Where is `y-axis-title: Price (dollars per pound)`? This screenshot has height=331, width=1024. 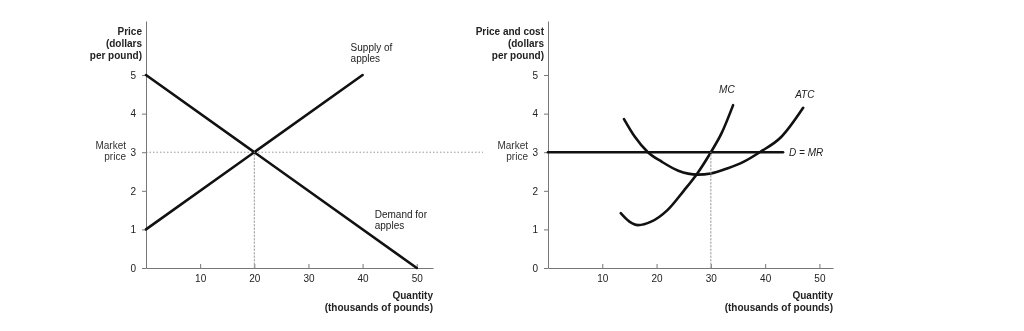 y-axis-title: Price (dollars per pound) is located at coordinates (116, 43).